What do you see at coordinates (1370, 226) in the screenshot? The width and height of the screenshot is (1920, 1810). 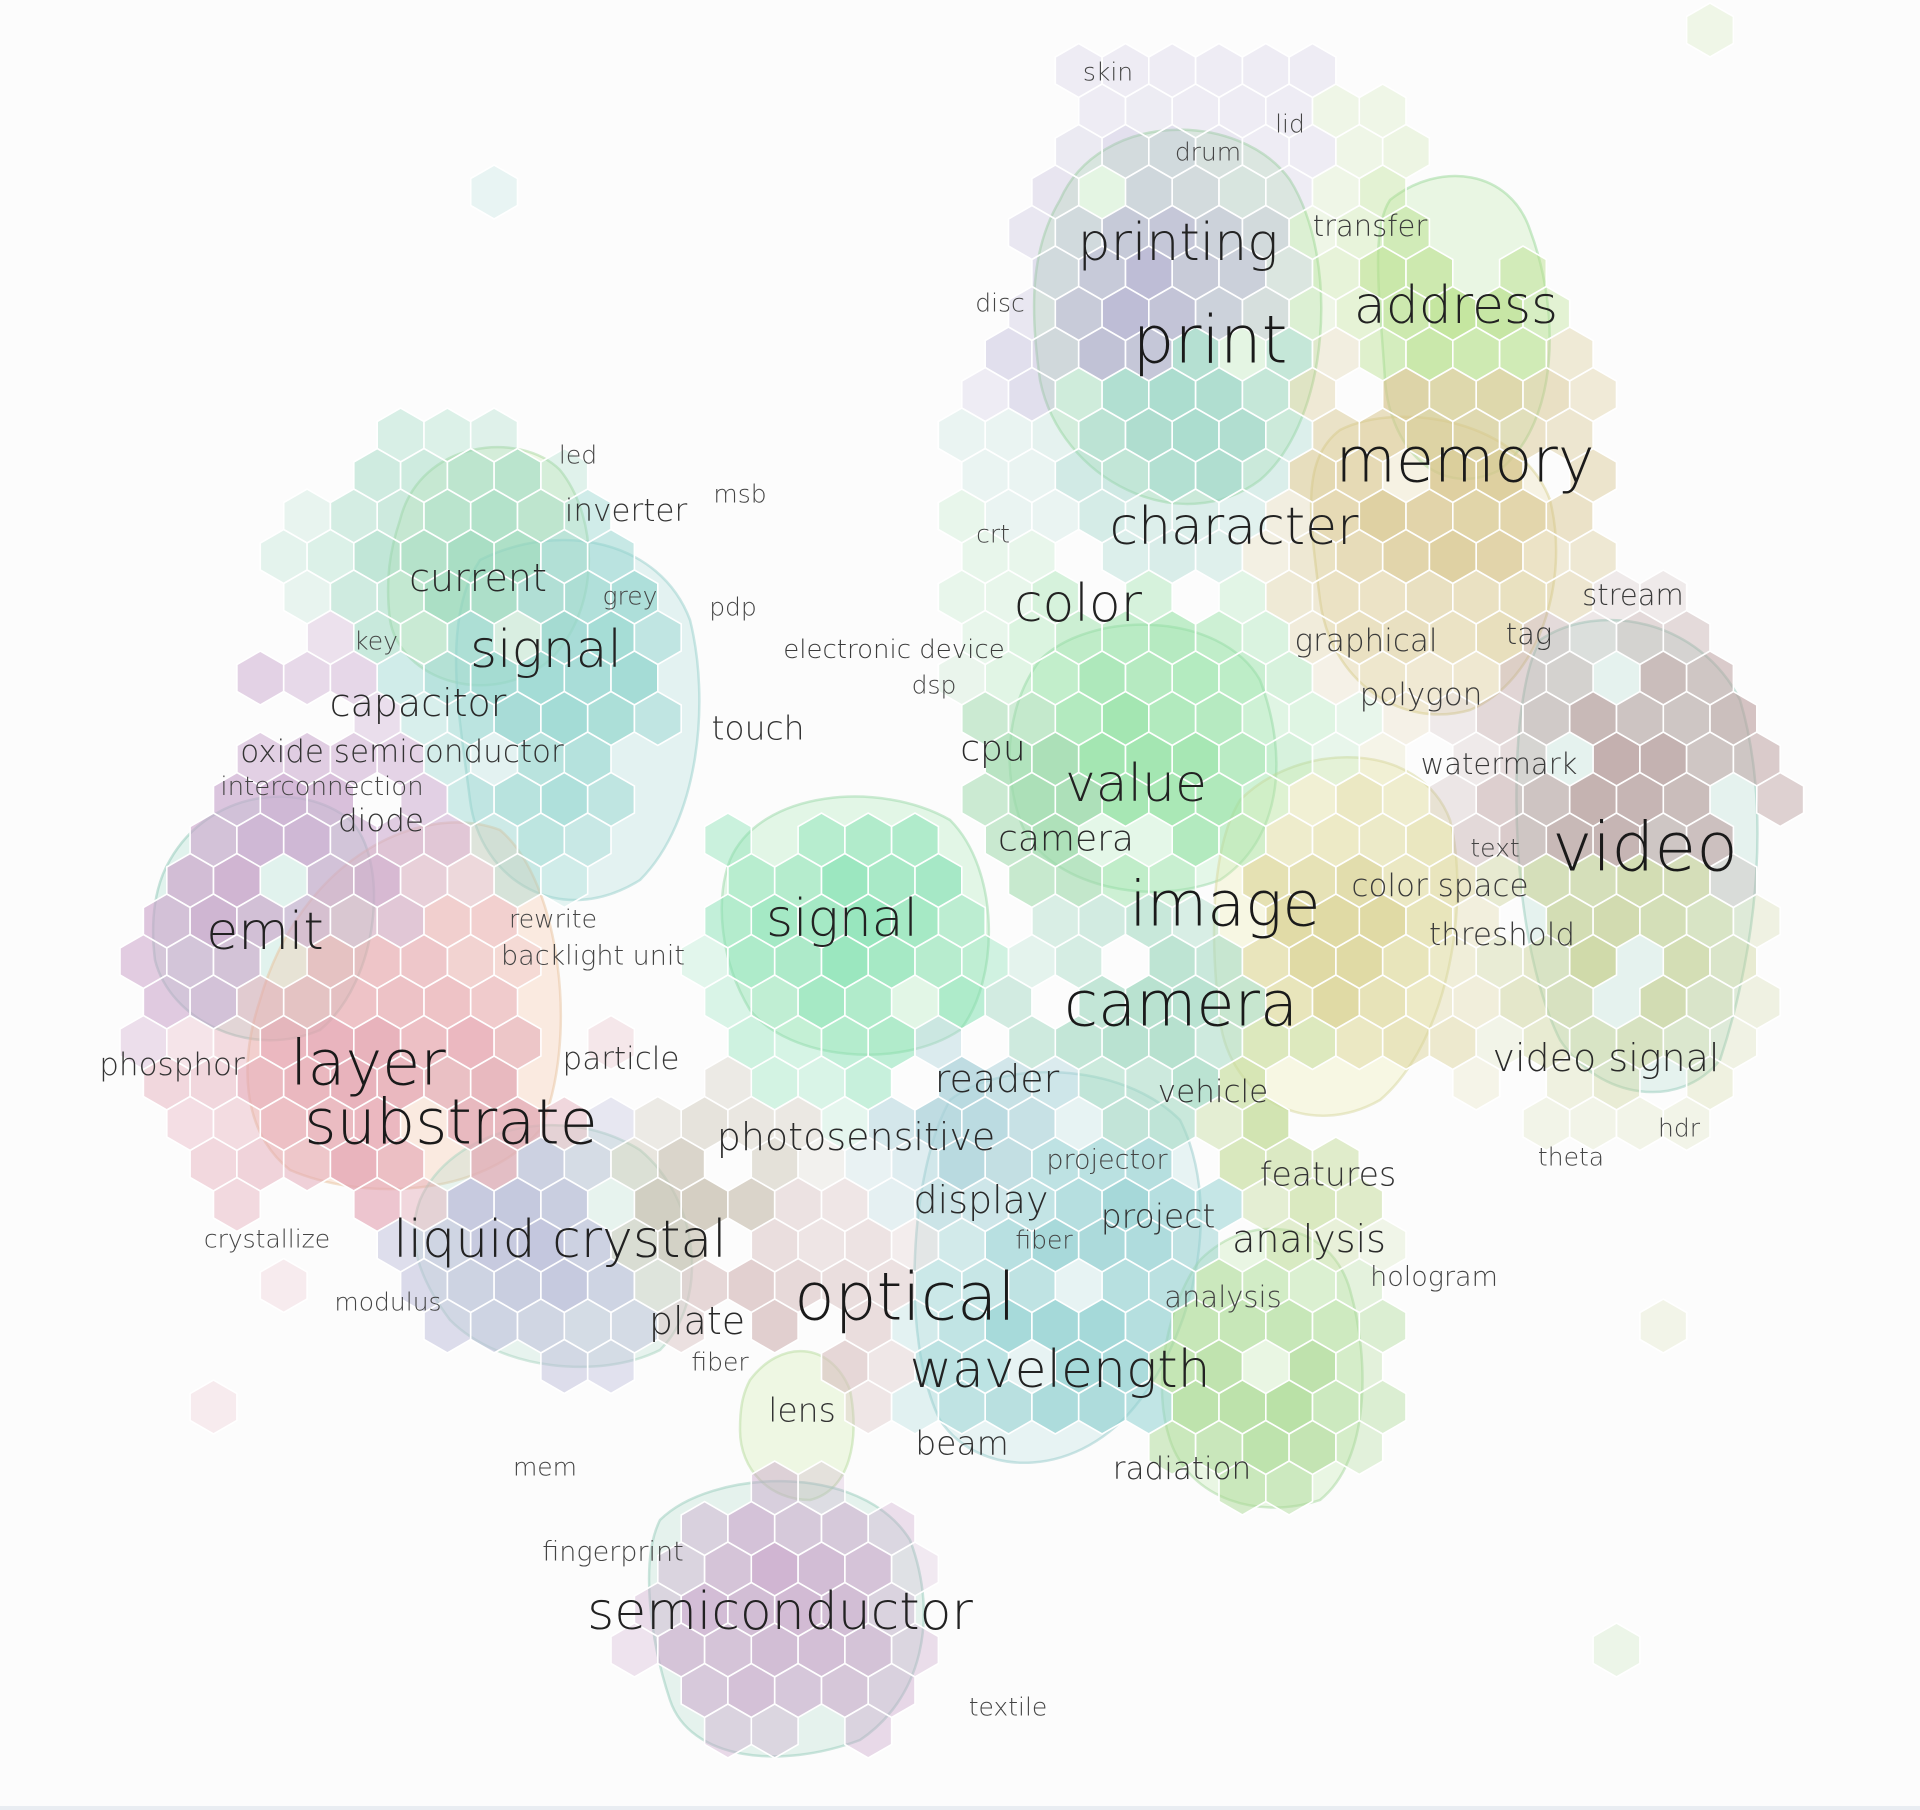 I see `topic-label: transfer` at bounding box center [1370, 226].